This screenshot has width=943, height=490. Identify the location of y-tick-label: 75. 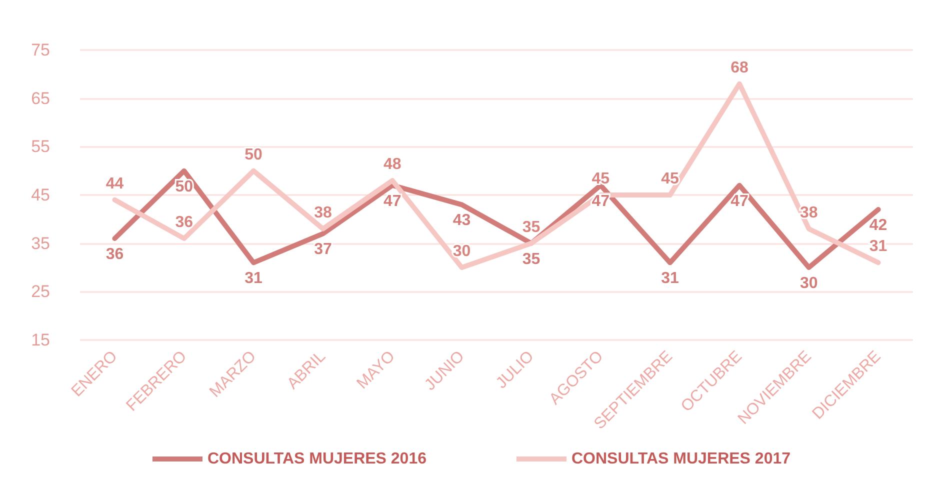
(40, 50).